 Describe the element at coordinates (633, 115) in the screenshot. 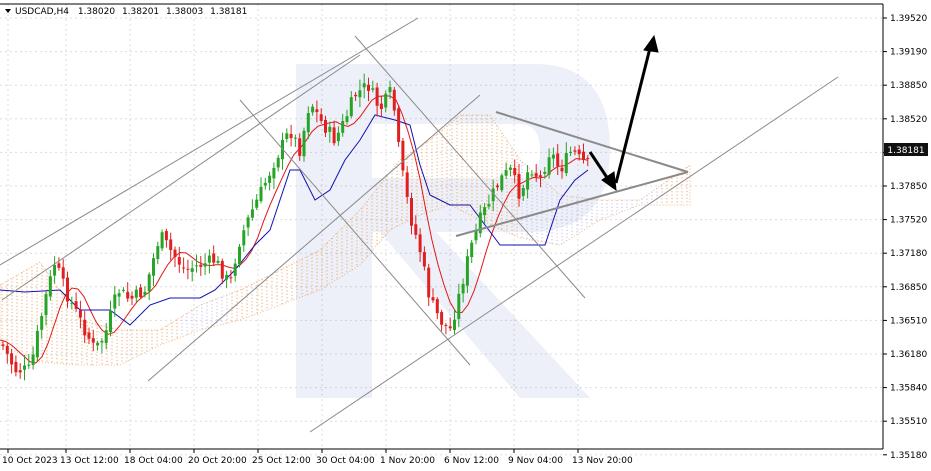

I see `arrow-up-line` at that location.